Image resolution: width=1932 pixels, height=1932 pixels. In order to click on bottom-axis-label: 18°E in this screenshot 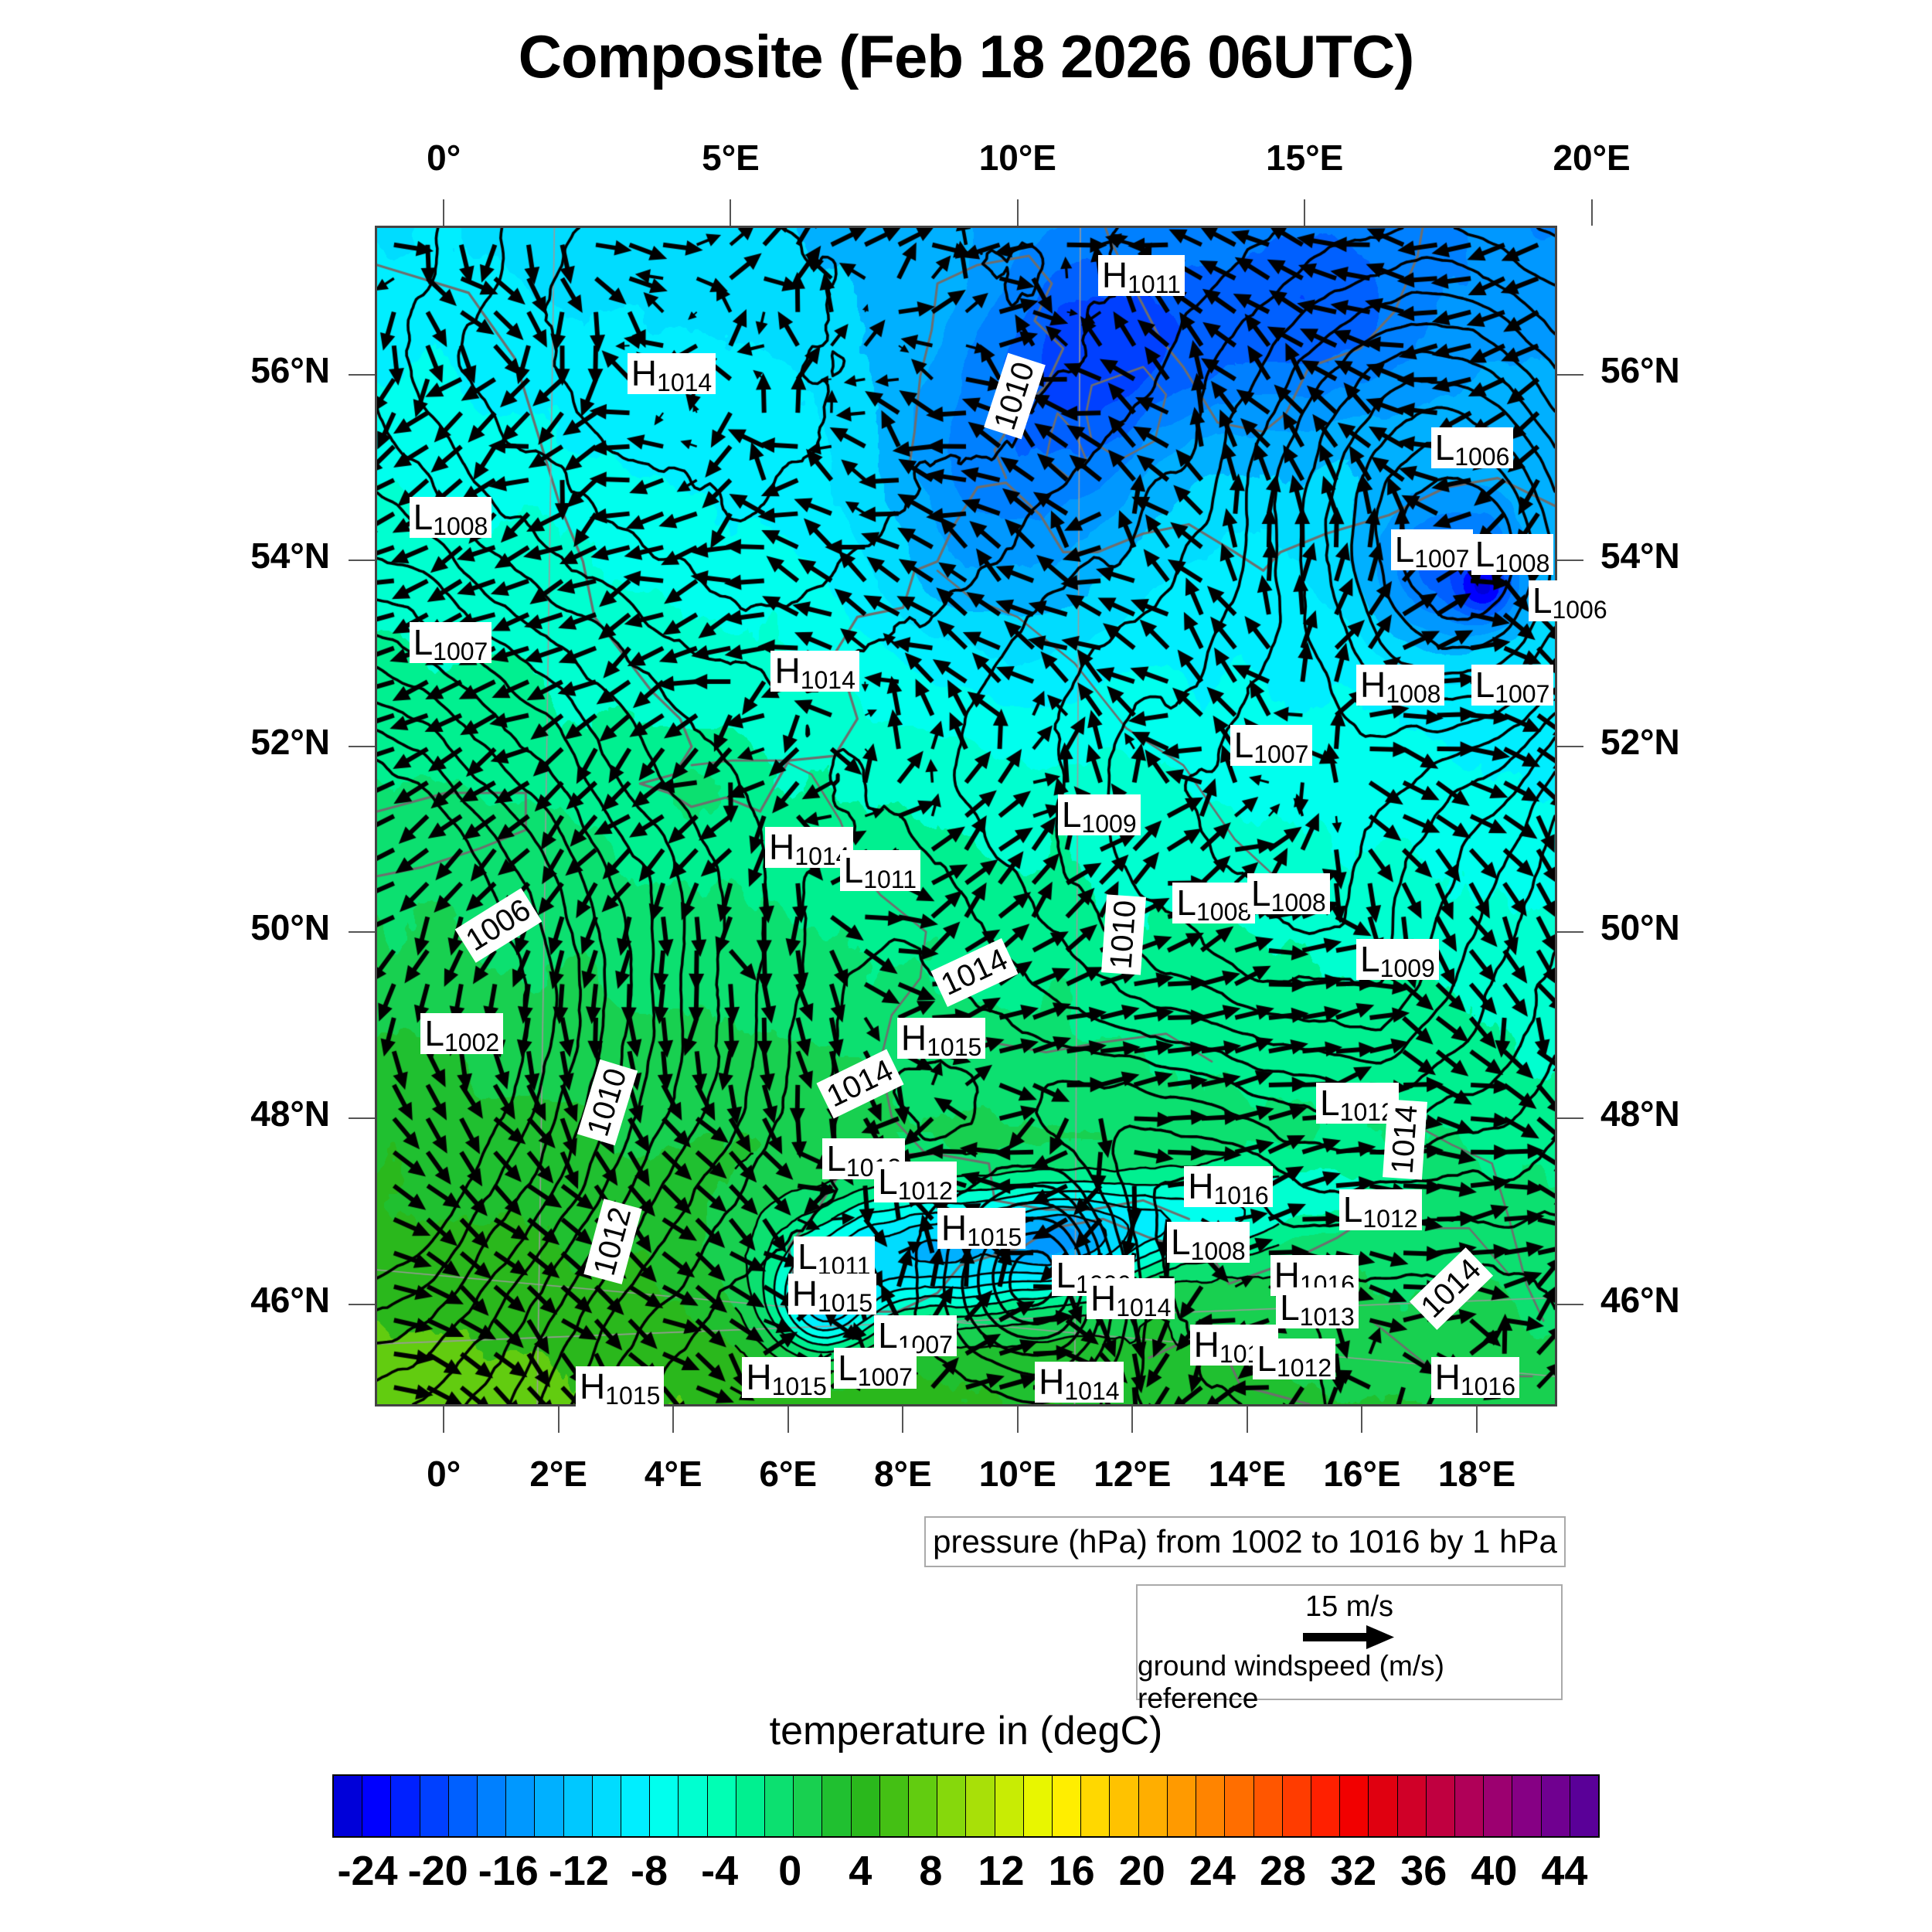, I will do `click(1476, 1474)`.